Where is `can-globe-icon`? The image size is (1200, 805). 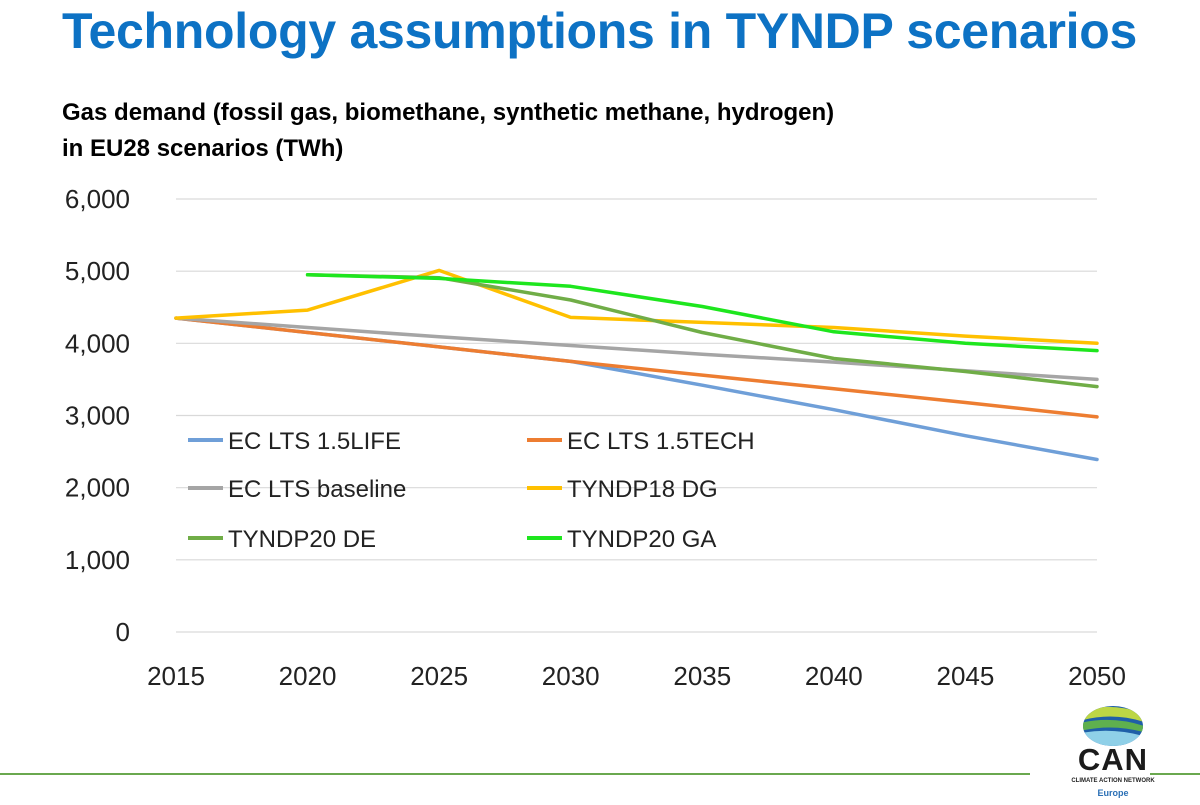 can-globe-icon is located at coordinates (1113, 726).